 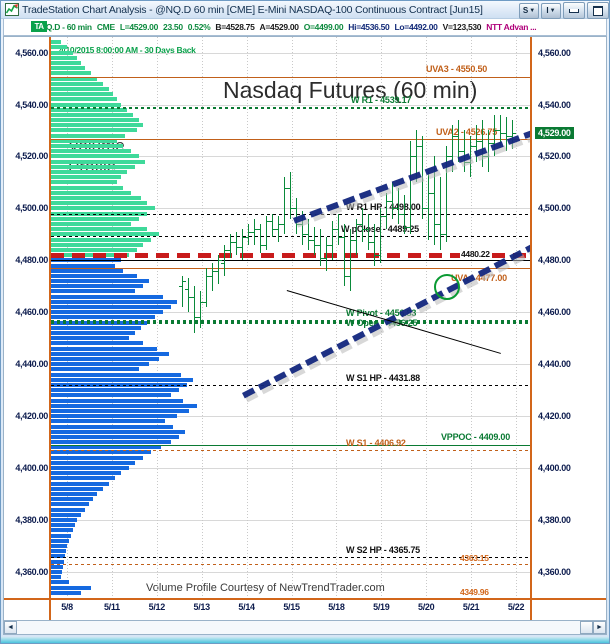 I want to click on chart-date-range: 4/10/2015 8:00:00 AM - 30 Days Back, so click(x=127, y=50).